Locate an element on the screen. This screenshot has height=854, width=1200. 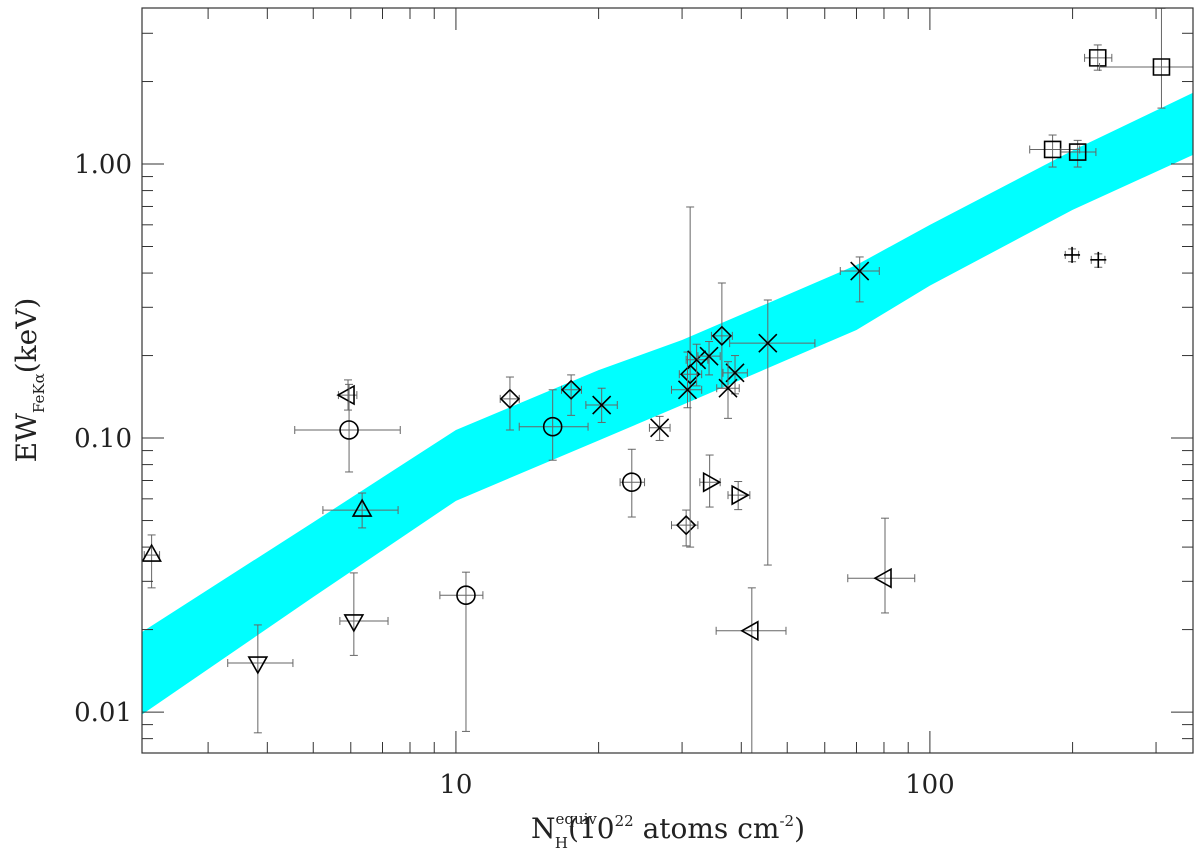
y-label-part: EW is located at coordinates (26, 437).